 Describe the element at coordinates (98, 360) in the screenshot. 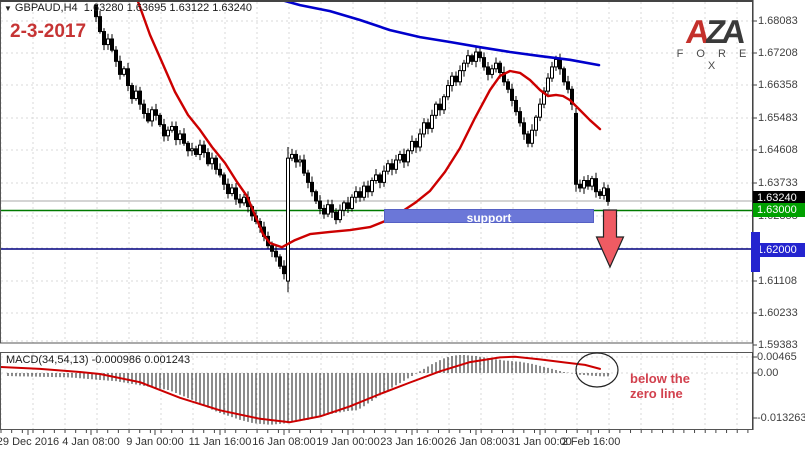

I see `macd-indicator-label: MACD(34,54,13) -0.000986 0.001243` at that location.